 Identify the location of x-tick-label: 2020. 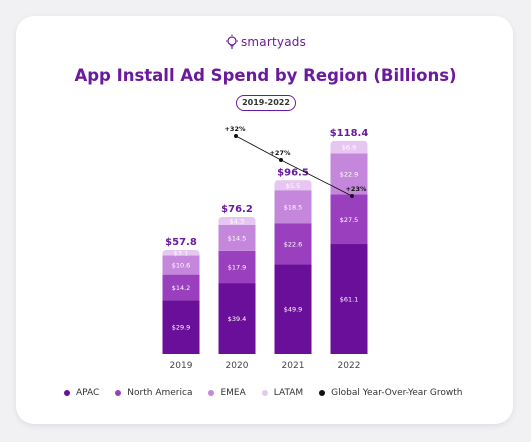
(237, 366).